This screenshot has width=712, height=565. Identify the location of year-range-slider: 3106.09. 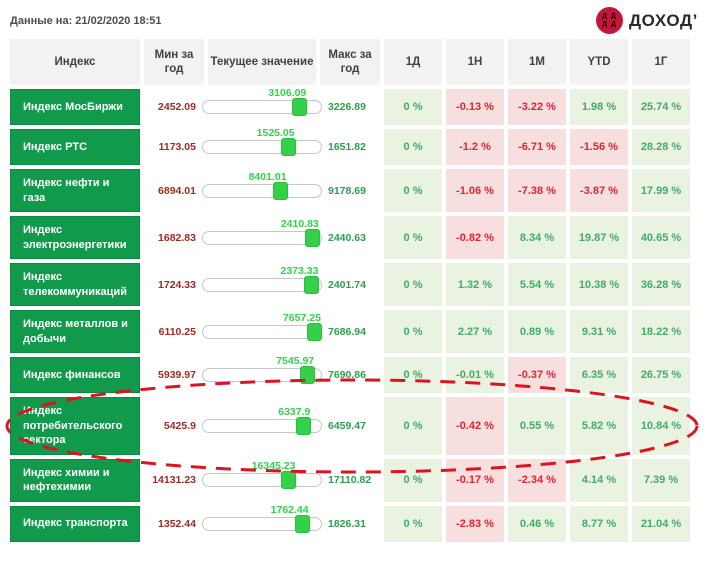
(262, 106).